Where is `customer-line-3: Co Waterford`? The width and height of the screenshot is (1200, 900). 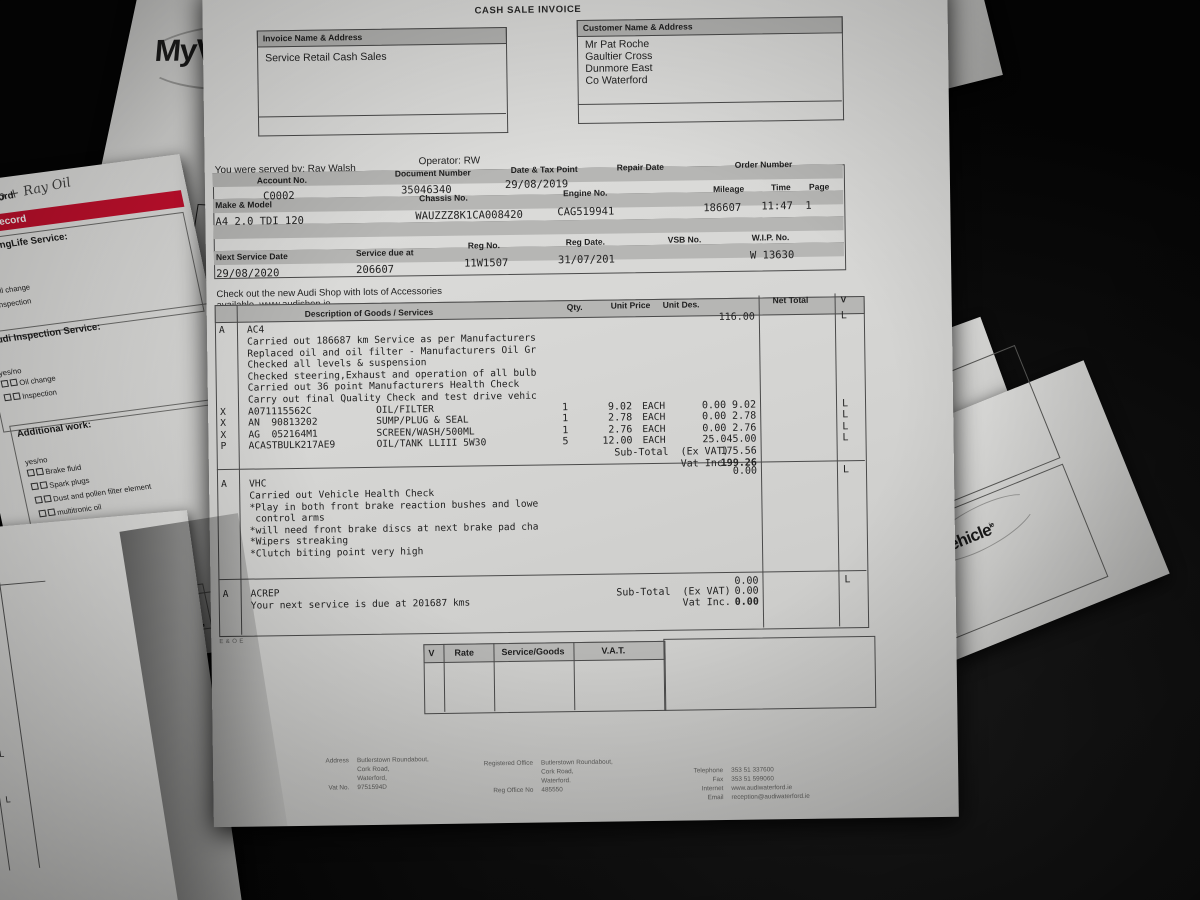
customer-line-3: Co Waterford is located at coordinates (616, 80).